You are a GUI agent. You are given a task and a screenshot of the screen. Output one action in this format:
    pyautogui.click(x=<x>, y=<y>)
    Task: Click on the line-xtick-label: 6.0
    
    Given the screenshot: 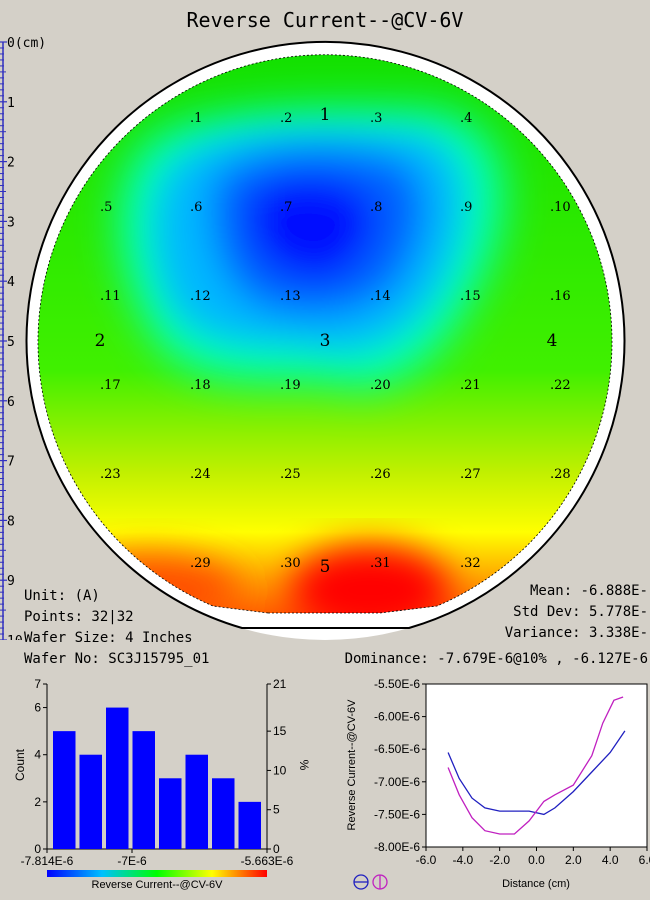 What is the action you would take?
    pyautogui.click(x=644, y=860)
    